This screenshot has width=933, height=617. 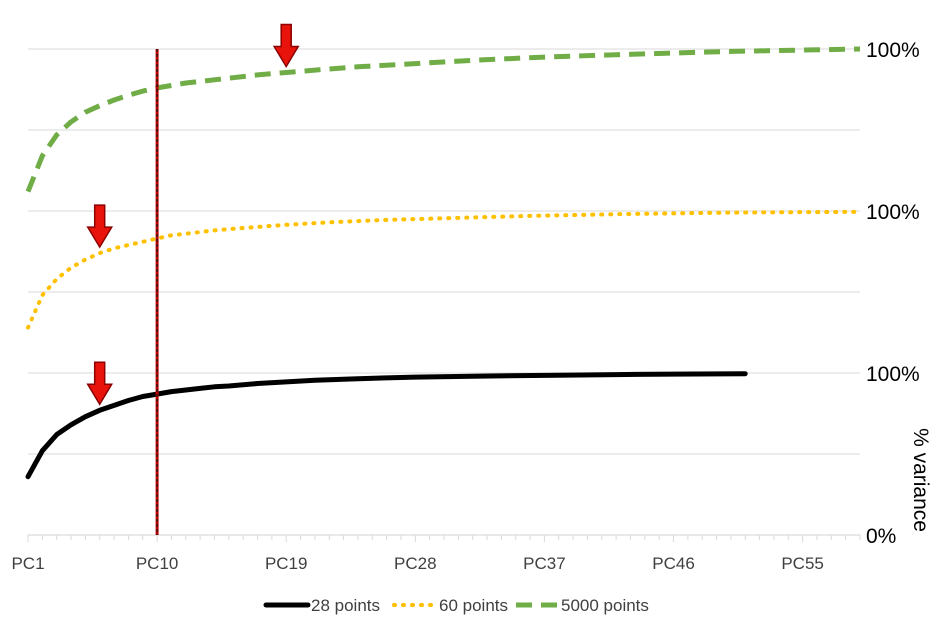 I want to click on x-tick-label: PC19, so click(x=286, y=563).